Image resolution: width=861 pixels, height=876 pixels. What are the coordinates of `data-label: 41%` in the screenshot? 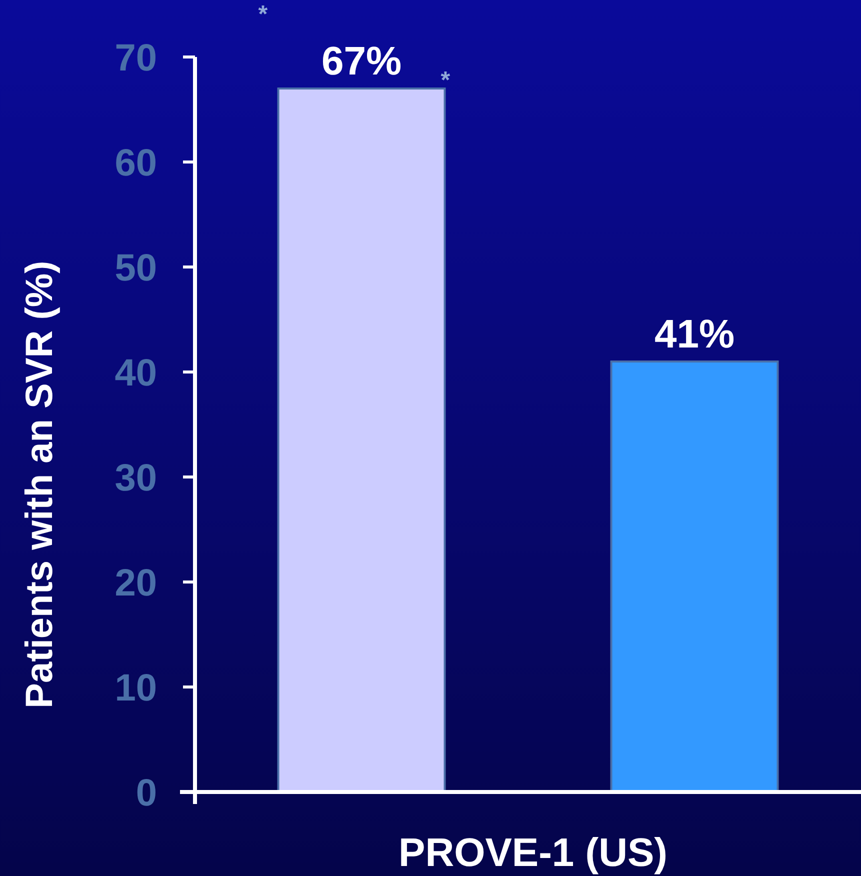 It's located at (694, 334).